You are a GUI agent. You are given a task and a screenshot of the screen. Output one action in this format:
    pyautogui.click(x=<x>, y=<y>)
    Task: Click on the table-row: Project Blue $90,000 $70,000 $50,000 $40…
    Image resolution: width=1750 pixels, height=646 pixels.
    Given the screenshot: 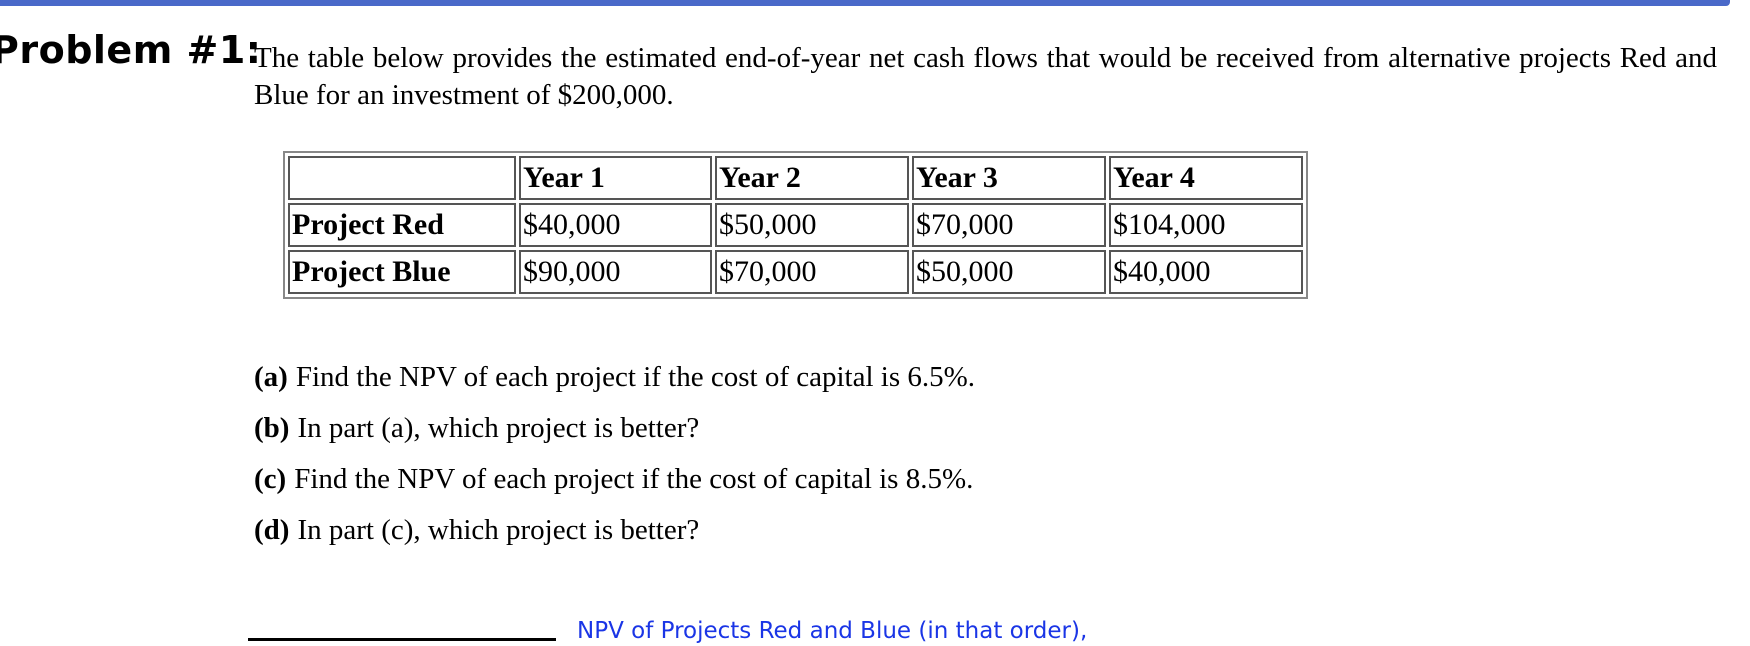 What is the action you would take?
    pyautogui.click(x=795, y=272)
    